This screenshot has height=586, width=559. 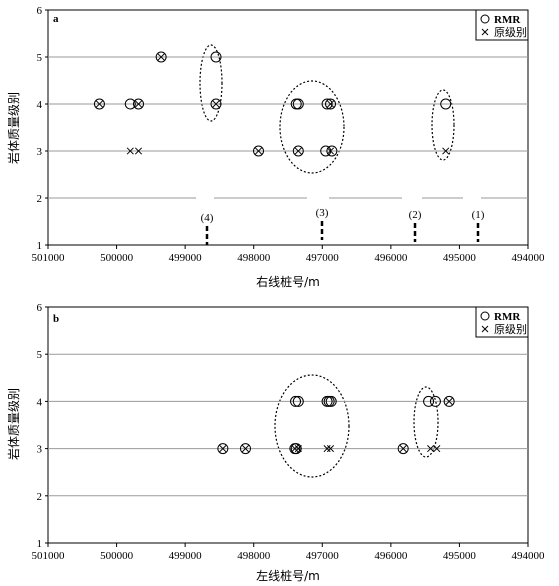 What do you see at coordinates (510, 32) in the screenshot?
I see `panel-a-legend-orig: 原级别` at bounding box center [510, 32].